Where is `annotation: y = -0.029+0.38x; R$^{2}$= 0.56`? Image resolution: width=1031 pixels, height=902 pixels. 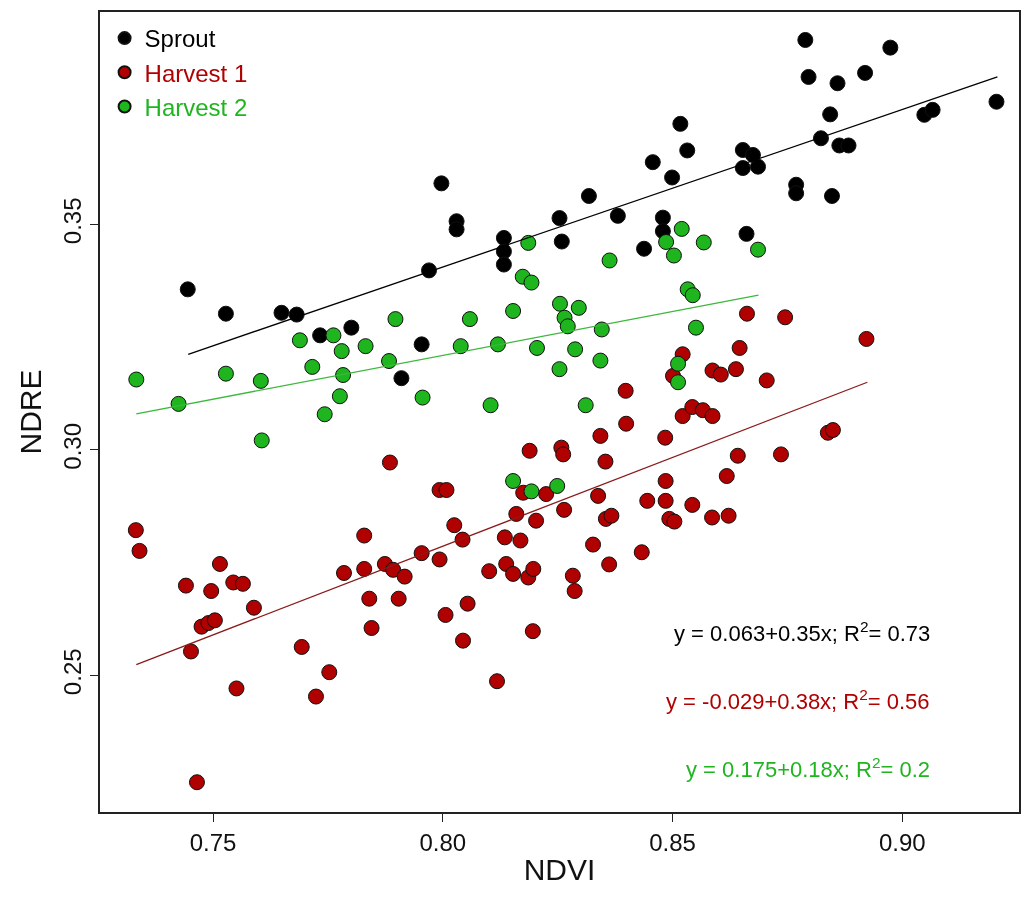
annotation: y = -0.029+0.38x; R$^{2}$= 0.56 is located at coordinates (798, 700).